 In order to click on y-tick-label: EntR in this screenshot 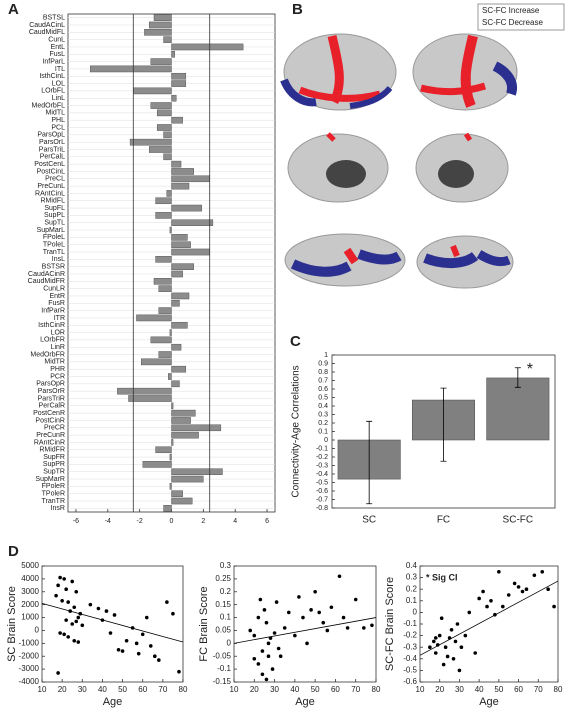, I will do `click(57, 296)`.